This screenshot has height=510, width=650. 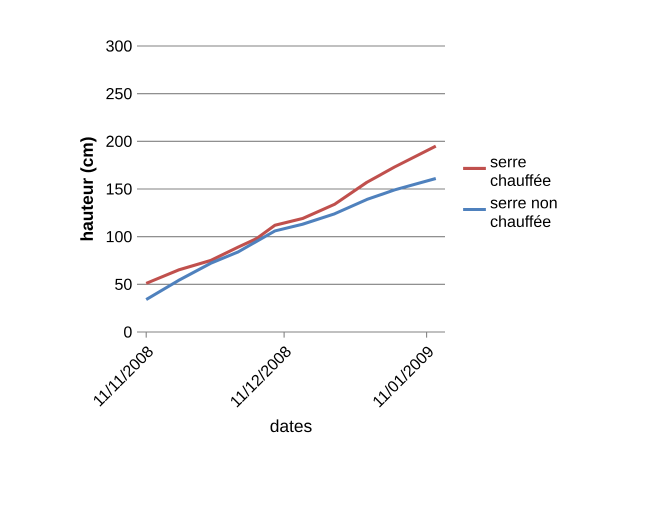 I want to click on legend-label: serre chauffée, so click(x=520, y=172).